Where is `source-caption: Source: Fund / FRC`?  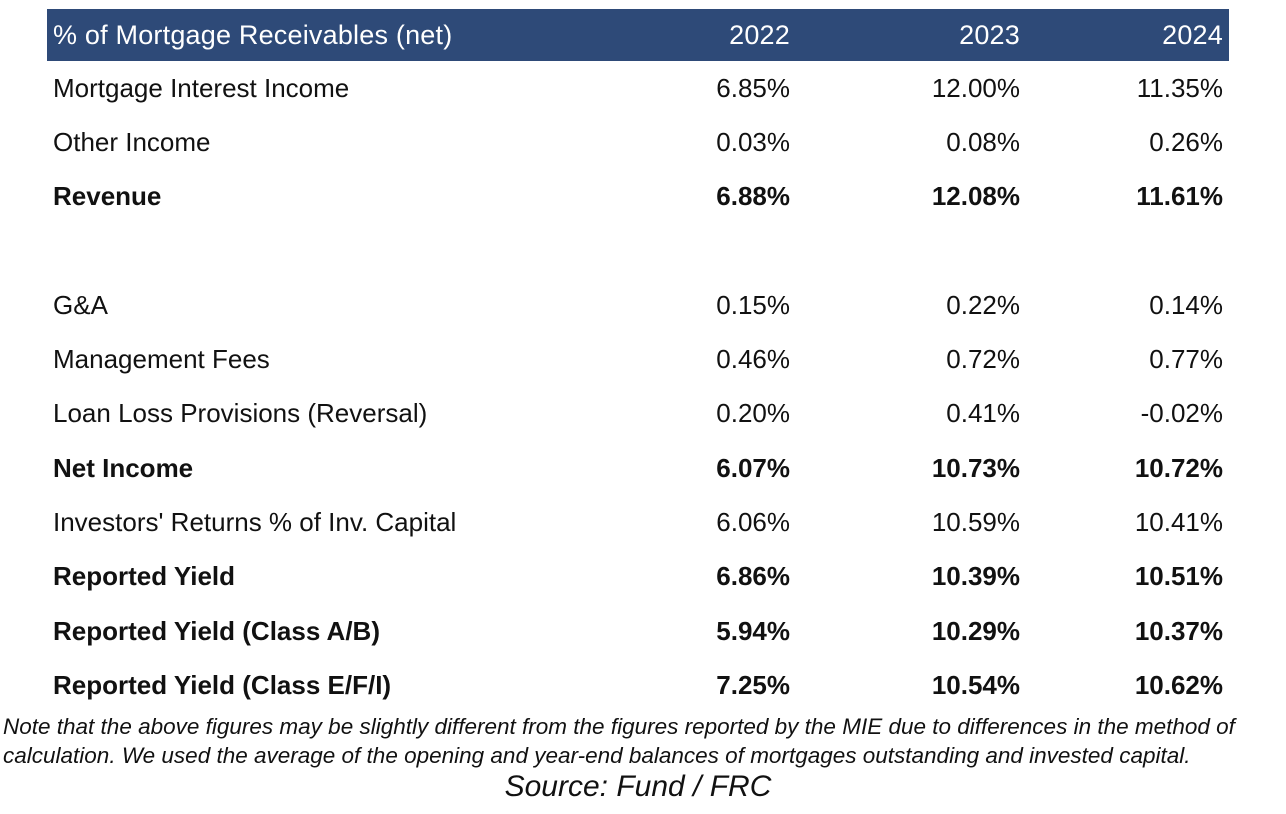 source-caption: Source: Fund / FRC is located at coordinates (638, 786).